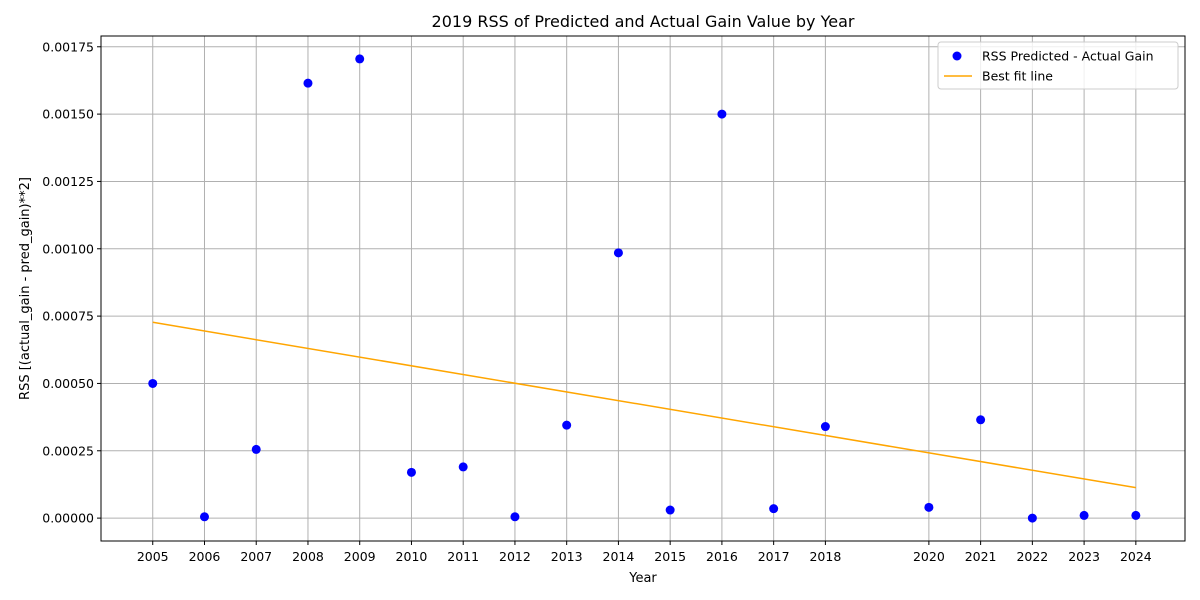 The width and height of the screenshot is (1200, 600). I want to click on x-tick-label: 2018, so click(825, 556).